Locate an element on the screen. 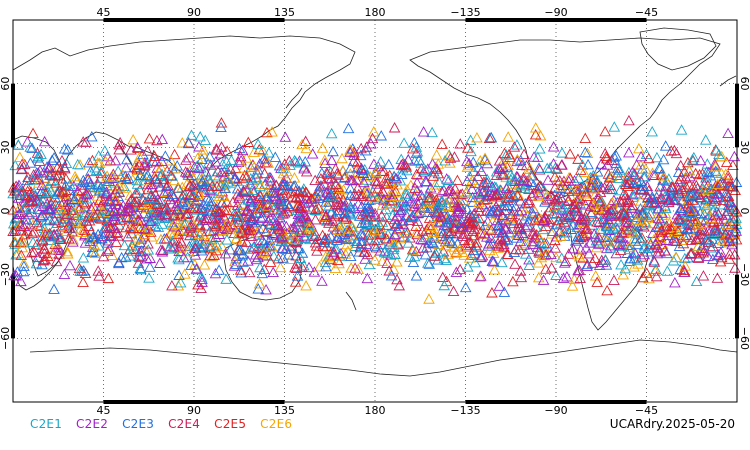 The height and width of the screenshot is (450, 750). coastline-europe-east is located at coordinates (728, 81).